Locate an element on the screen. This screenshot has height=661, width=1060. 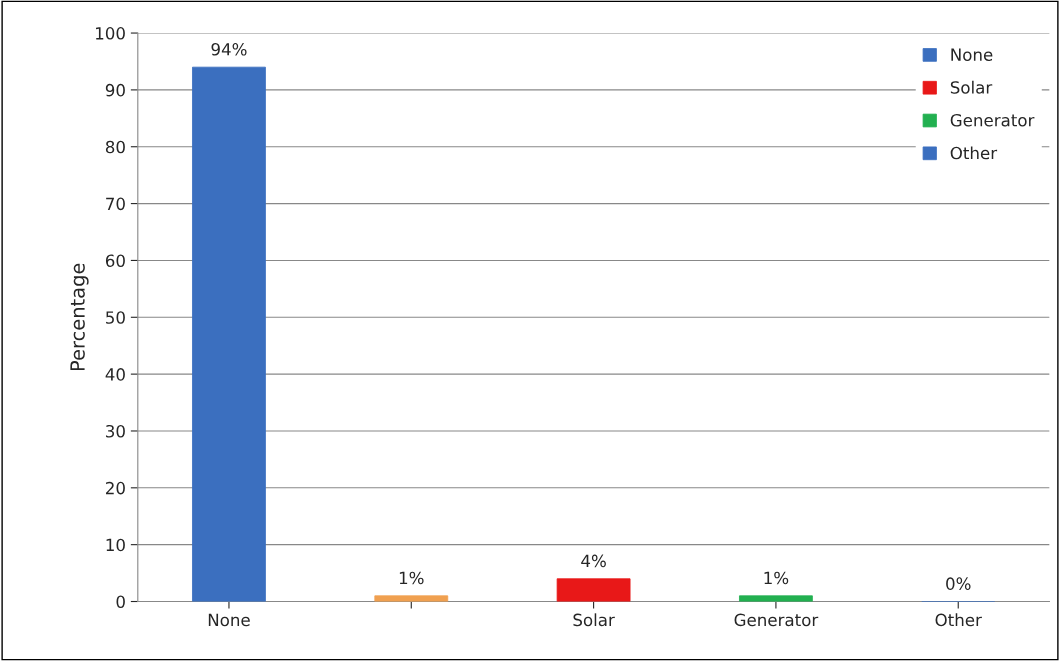
data-label: 4% is located at coordinates (593, 561).